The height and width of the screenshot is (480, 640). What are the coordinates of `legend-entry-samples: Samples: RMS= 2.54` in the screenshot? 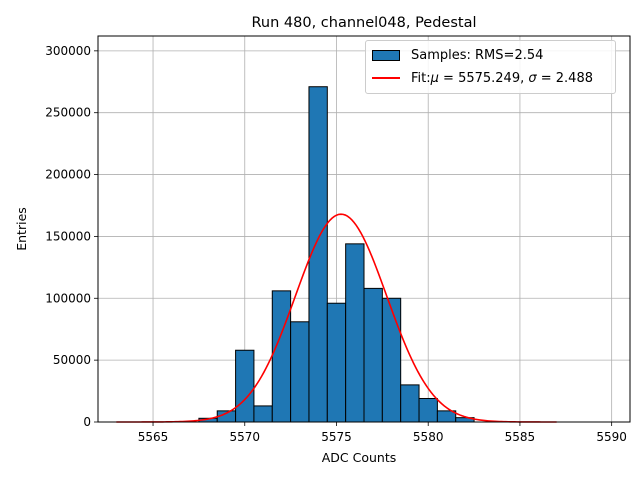 It's located at (454, 55).